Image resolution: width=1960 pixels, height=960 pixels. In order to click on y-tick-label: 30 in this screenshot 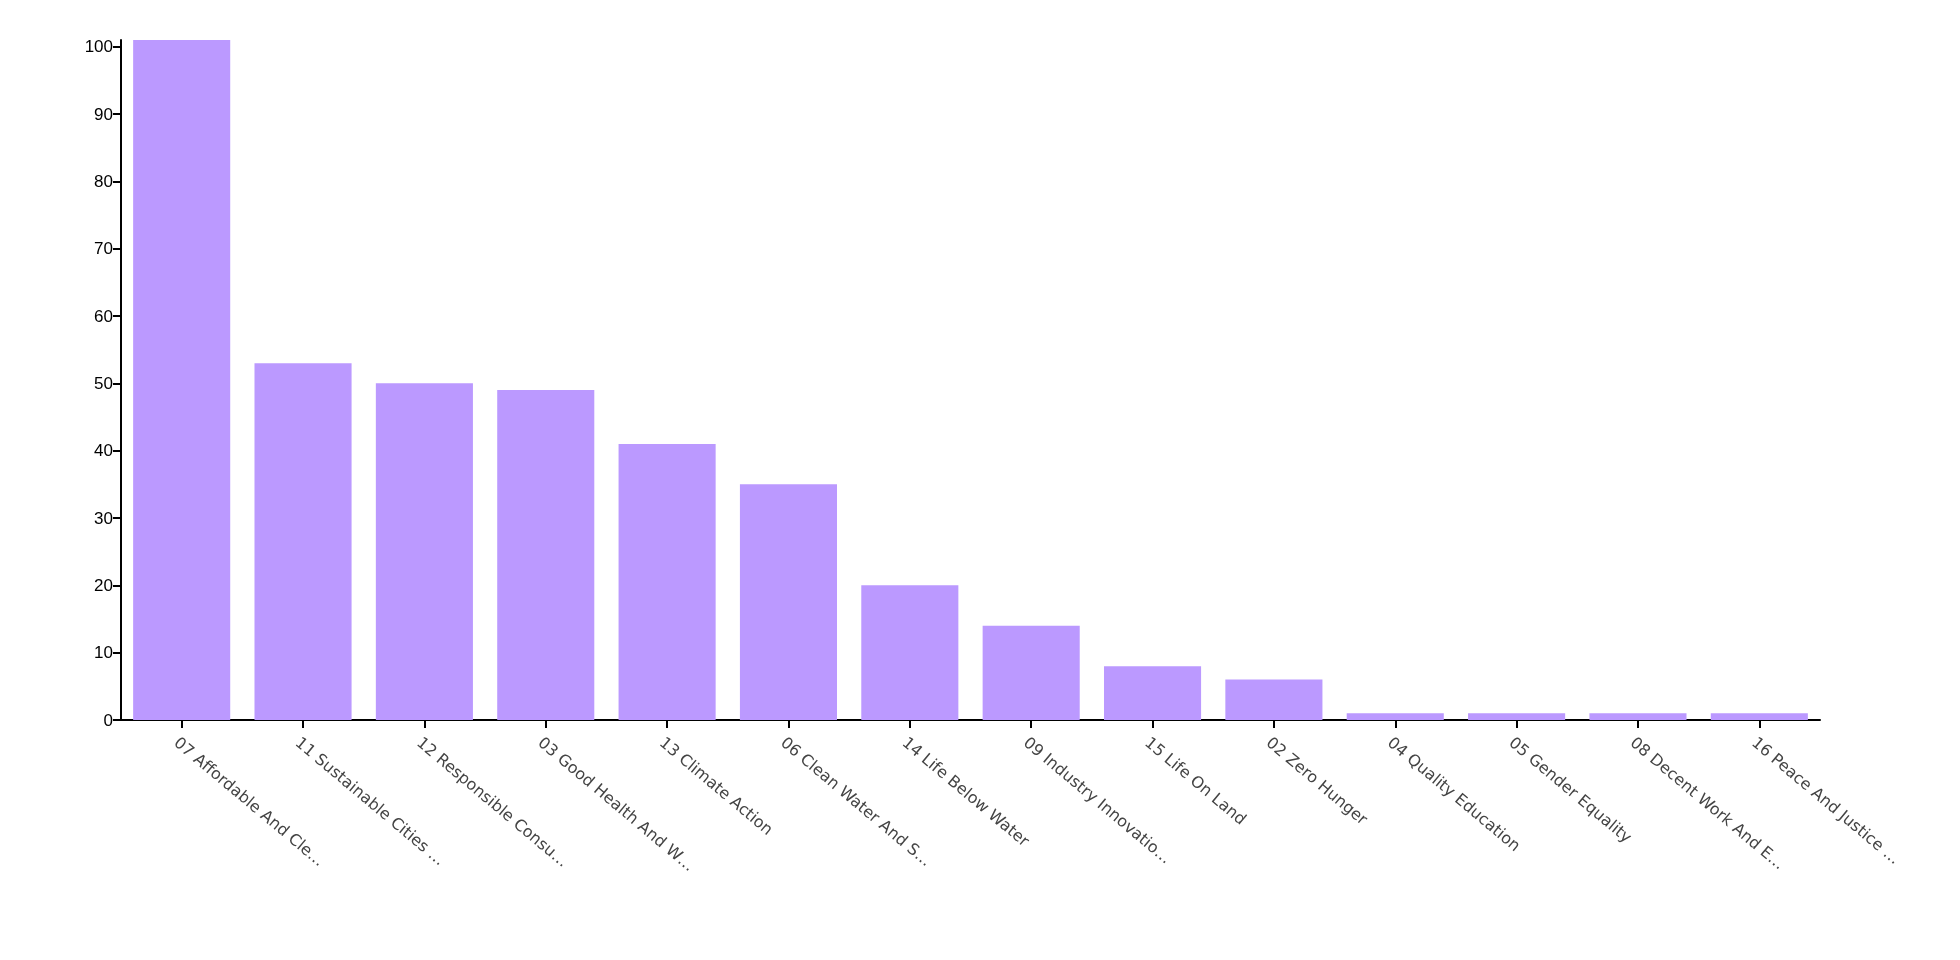, I will do `click(103, 518)`.